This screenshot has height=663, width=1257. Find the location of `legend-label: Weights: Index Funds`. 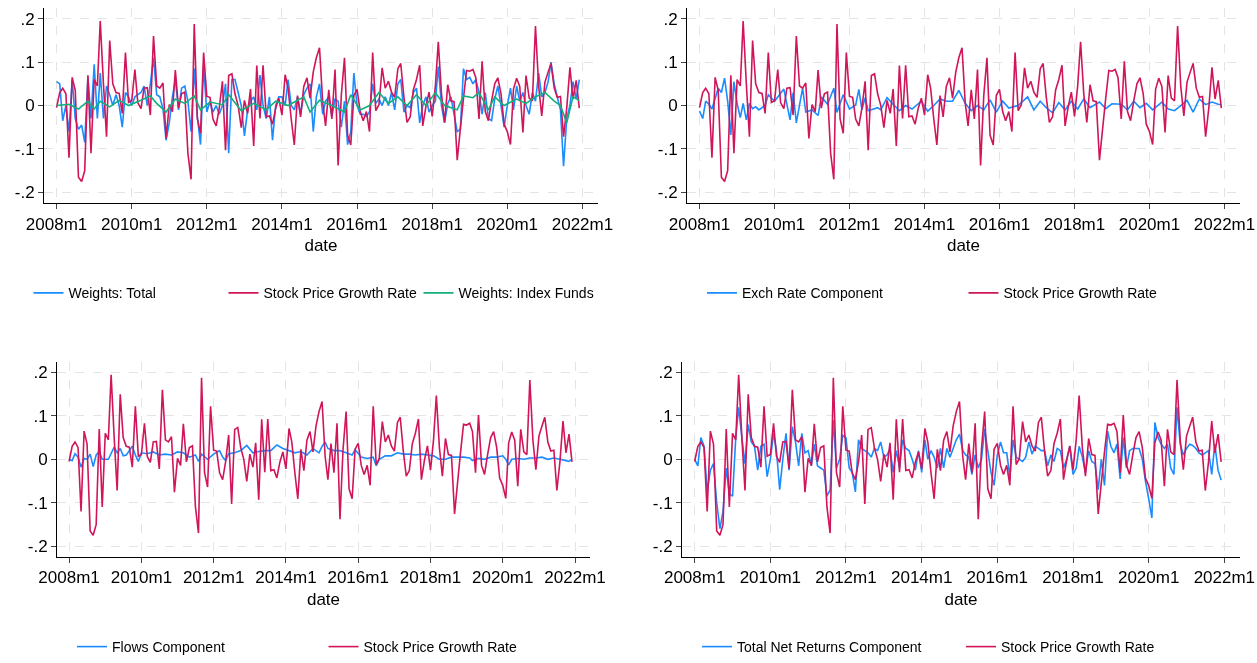

legend-label: Weights: Index Funds is located at coordinates (526, 293).